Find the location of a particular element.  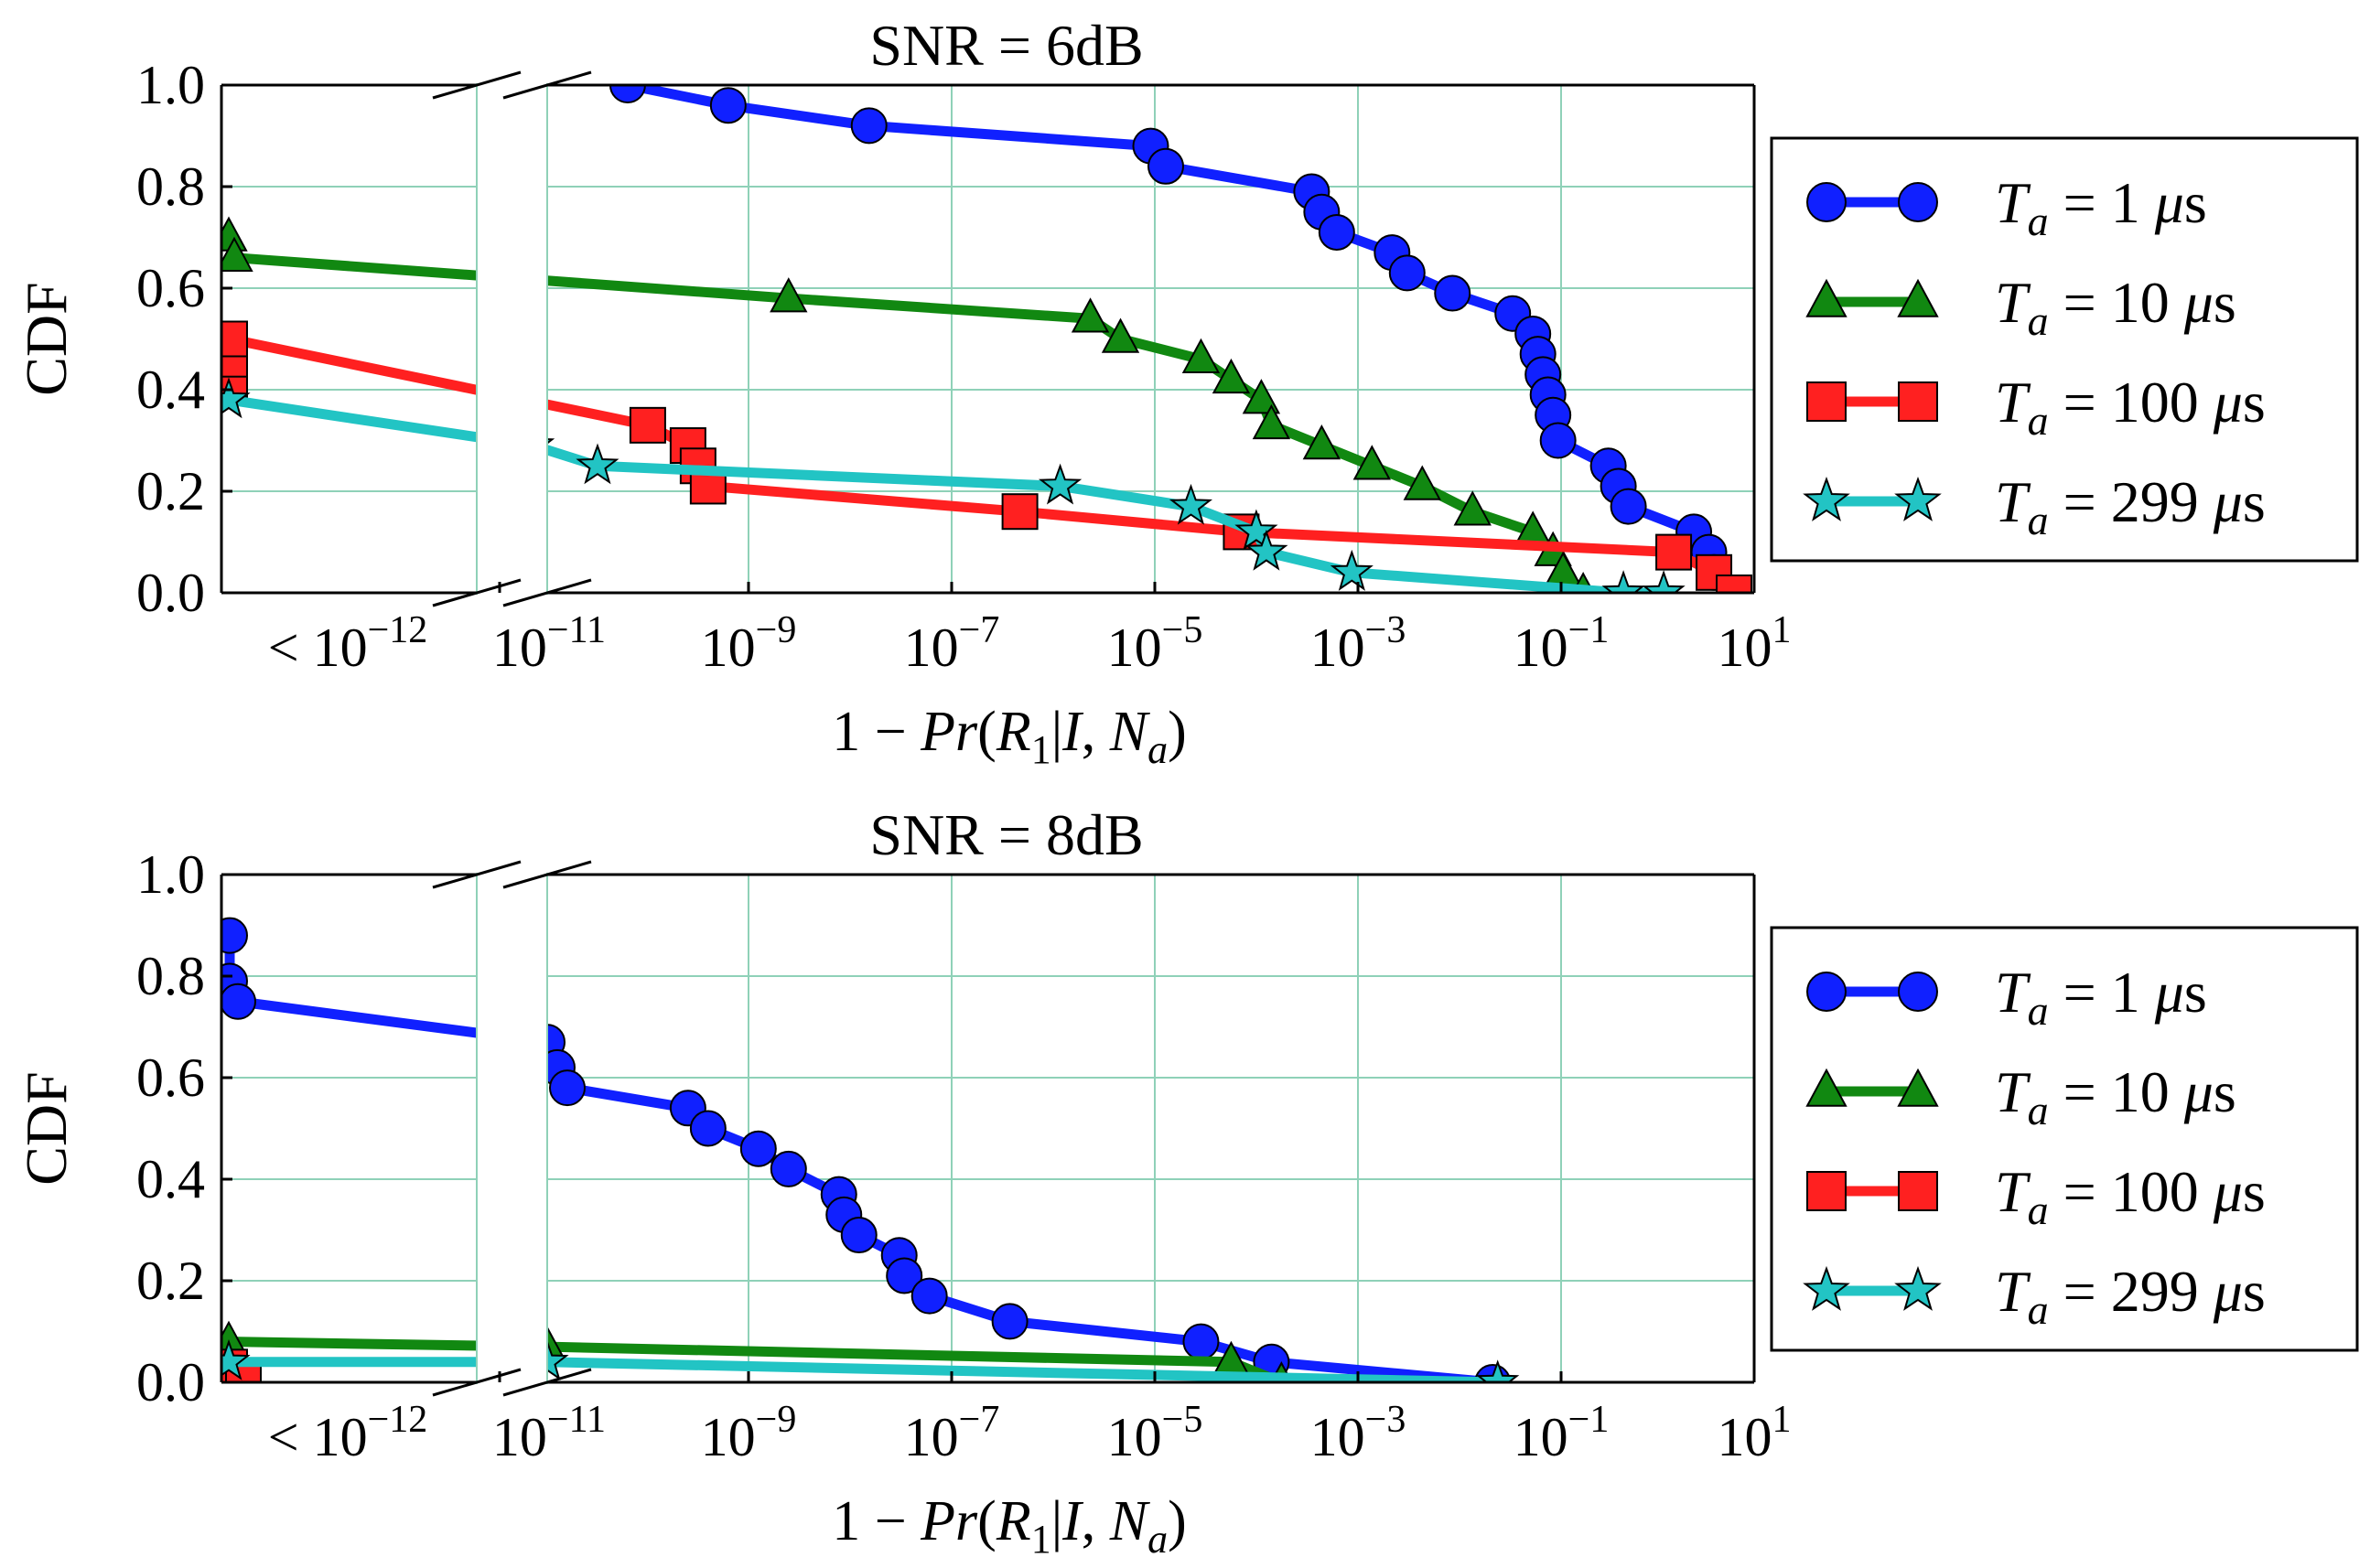

legend-label: Ta = 10 μs is located at coordinates (2115, 1096).